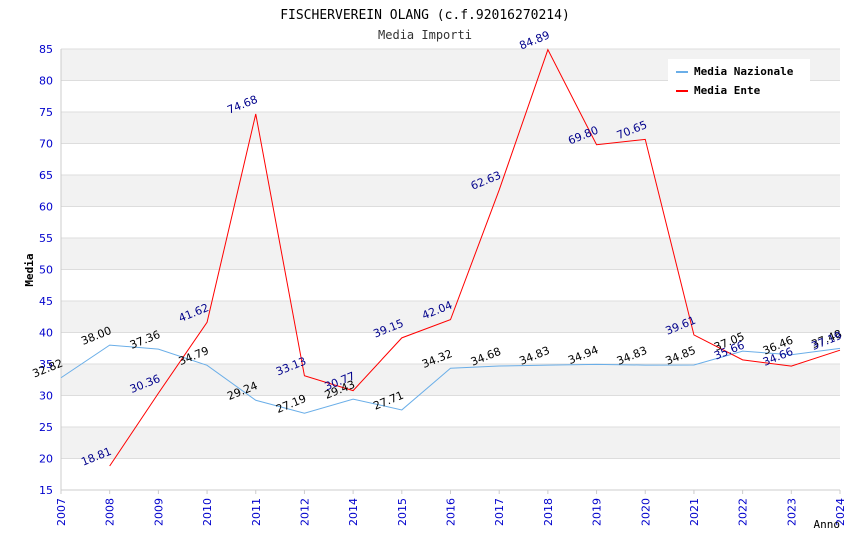 Image resolution: width=850 pixels, height=550 pixels. Describe the element at coordinates (499, 512) in the screenshot. I see `x-tick-label: 2017` at that location.